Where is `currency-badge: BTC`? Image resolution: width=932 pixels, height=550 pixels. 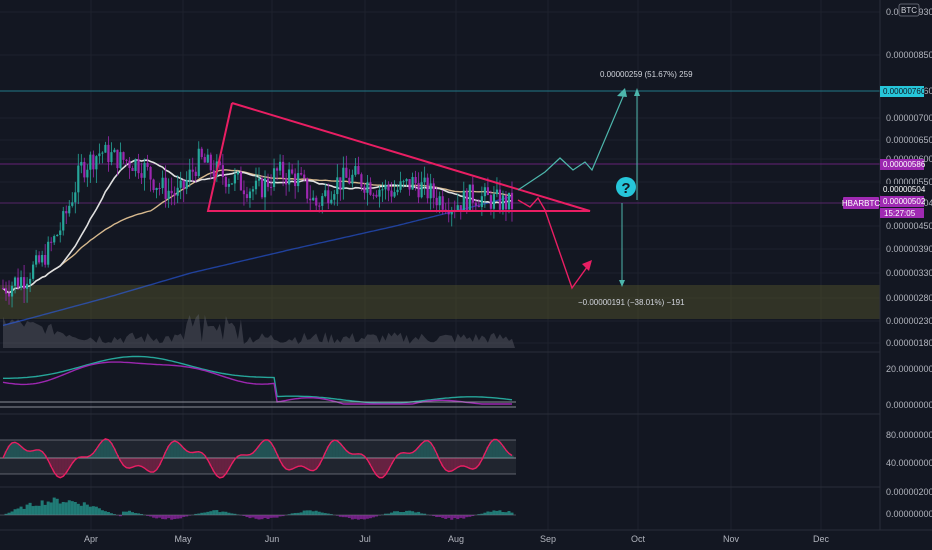 currency-badge: BTC is located at coordinates (909, 10).